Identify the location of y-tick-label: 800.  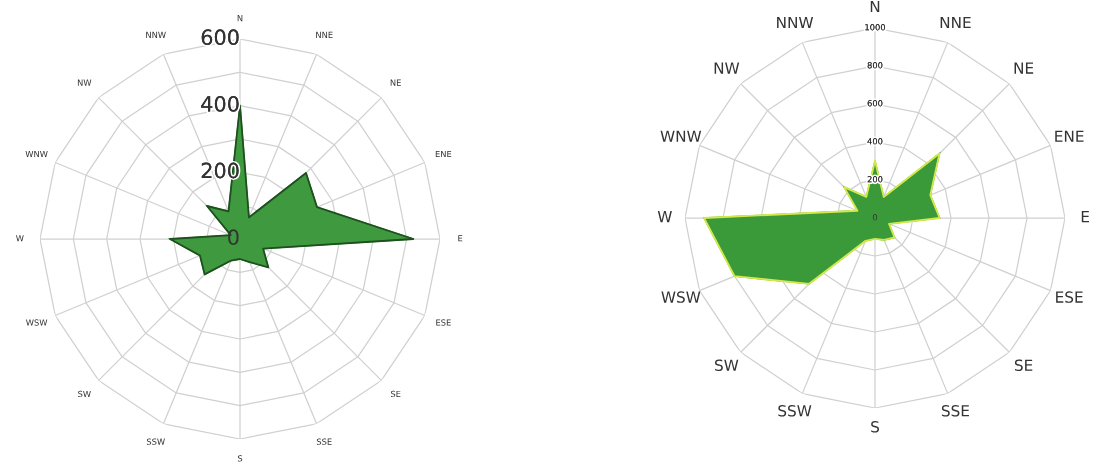
(875, 65).